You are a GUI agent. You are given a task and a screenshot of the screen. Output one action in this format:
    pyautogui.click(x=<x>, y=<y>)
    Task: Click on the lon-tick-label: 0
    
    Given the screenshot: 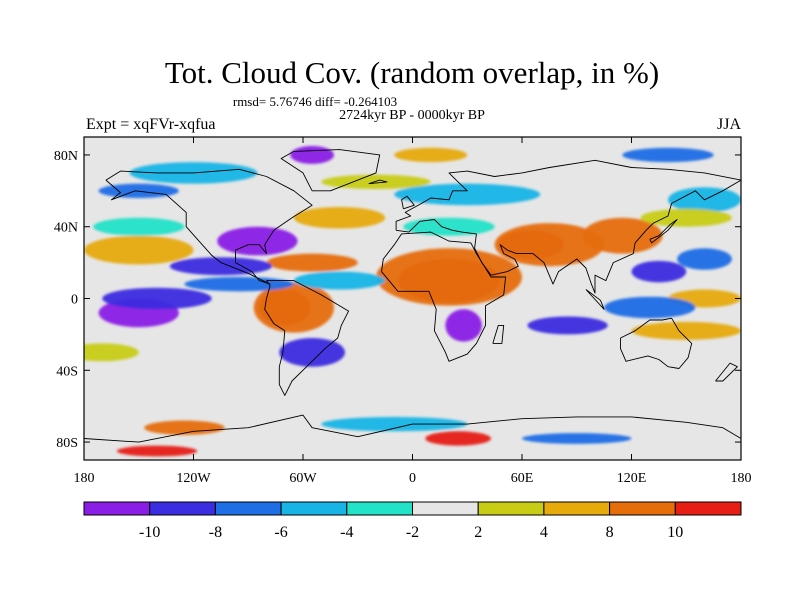 What is the action you would take?
    pyautogui.click(x=412, y=478)
    